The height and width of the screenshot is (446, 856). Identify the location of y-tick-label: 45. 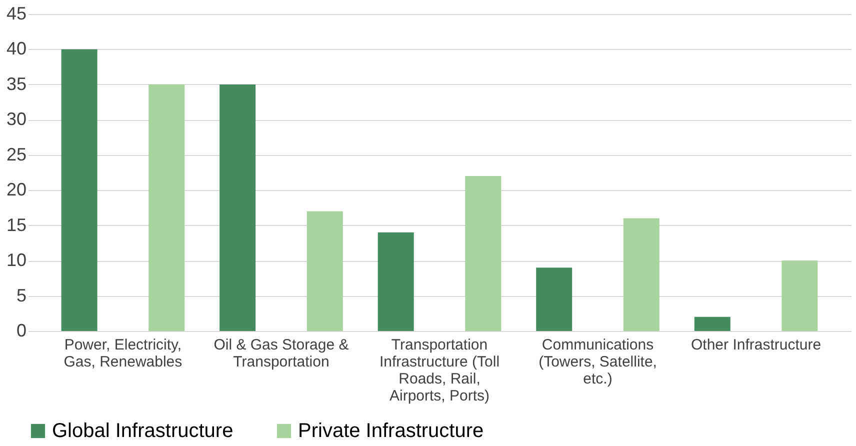
(16, 14).